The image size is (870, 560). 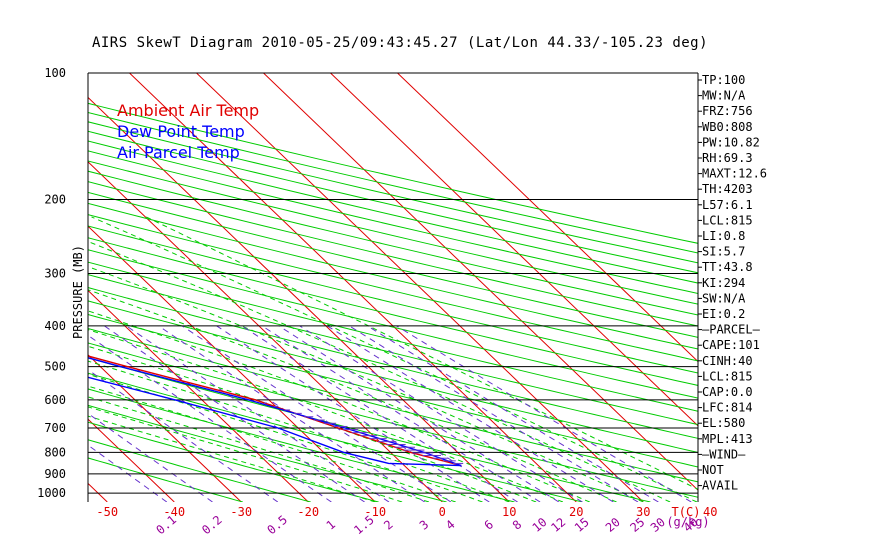 I want to click on mixing-ratio-tick-label: 3, so click(x=424, y=524).